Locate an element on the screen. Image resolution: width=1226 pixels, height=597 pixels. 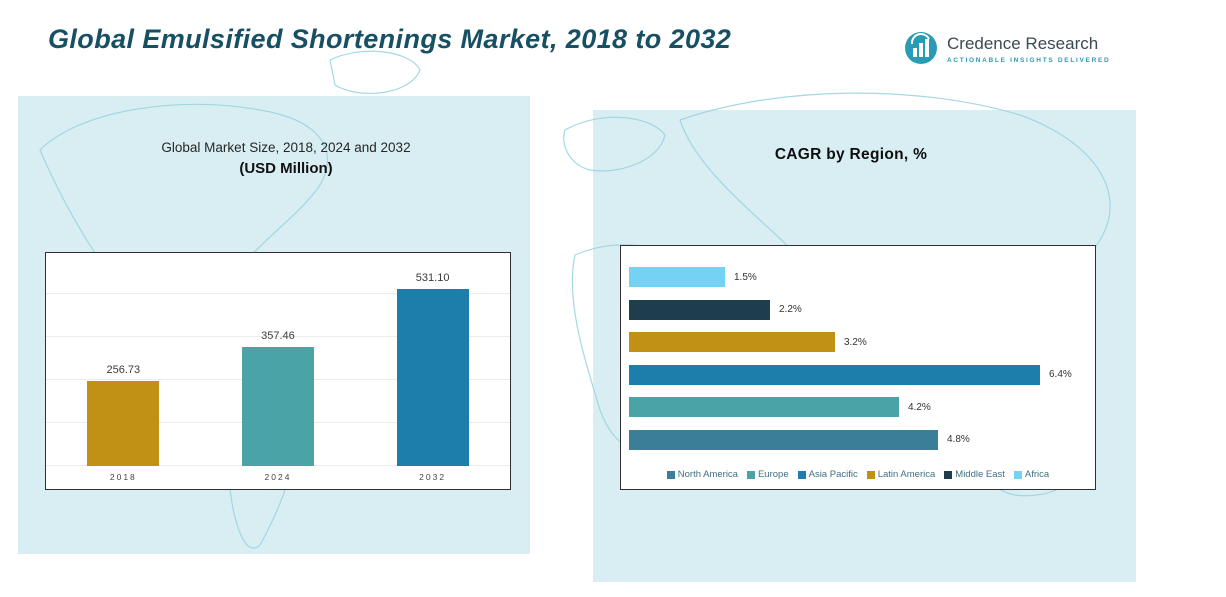
bar-2032 is located at coordinates (432, 377).